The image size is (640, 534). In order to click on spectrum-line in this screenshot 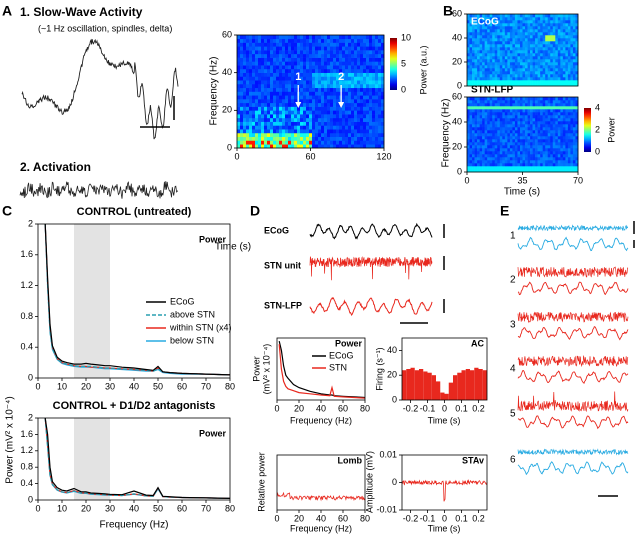, I will do `click(137, 299)`.